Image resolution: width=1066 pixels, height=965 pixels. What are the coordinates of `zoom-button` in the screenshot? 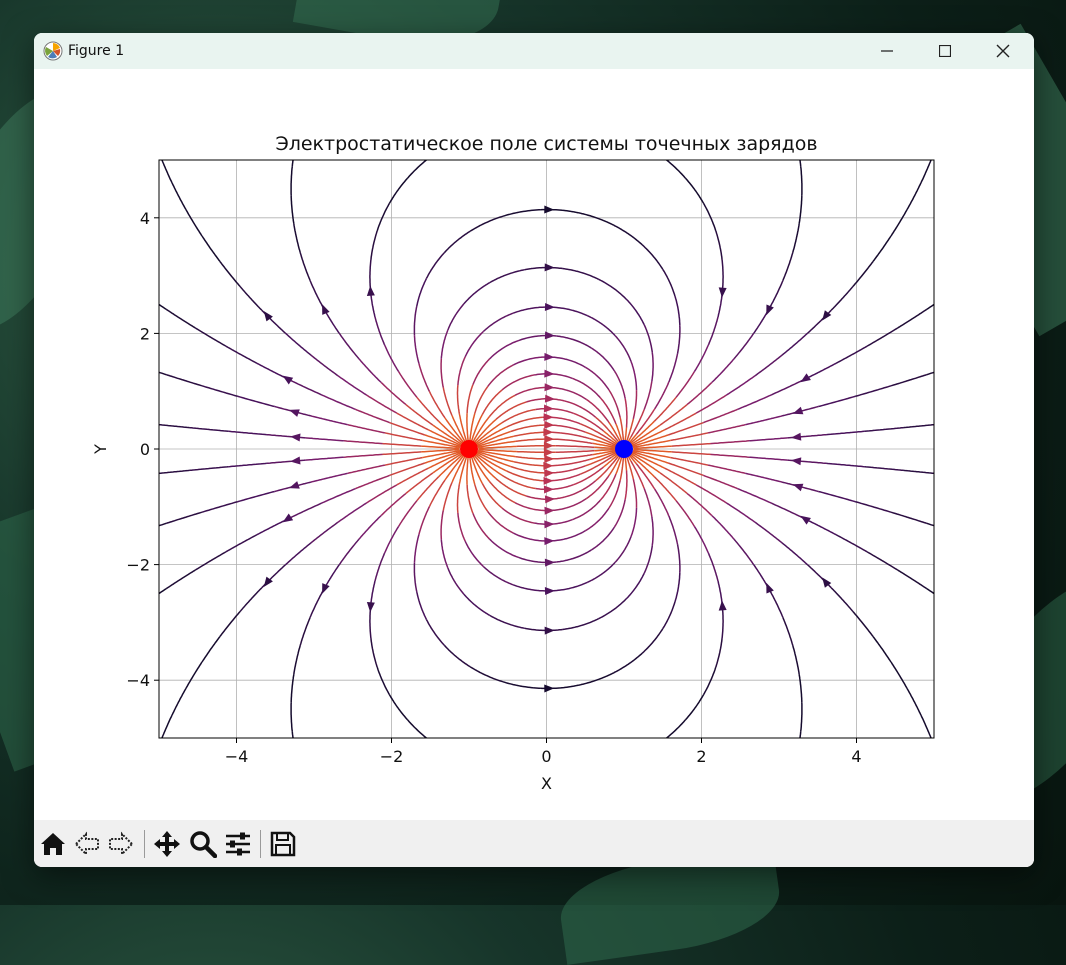 It's located at (203, 844).